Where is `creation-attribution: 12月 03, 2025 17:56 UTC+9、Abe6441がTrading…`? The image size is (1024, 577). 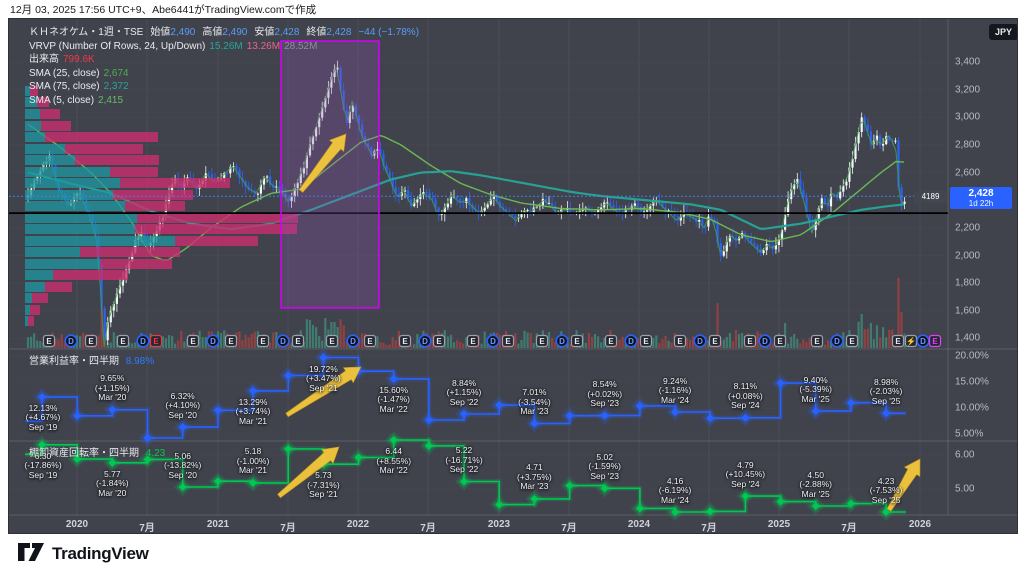
creation-attribution: 12月 03, 2025 17:56 UTC+9、Abe6441がTrading… is located at coordinates (163, 10).